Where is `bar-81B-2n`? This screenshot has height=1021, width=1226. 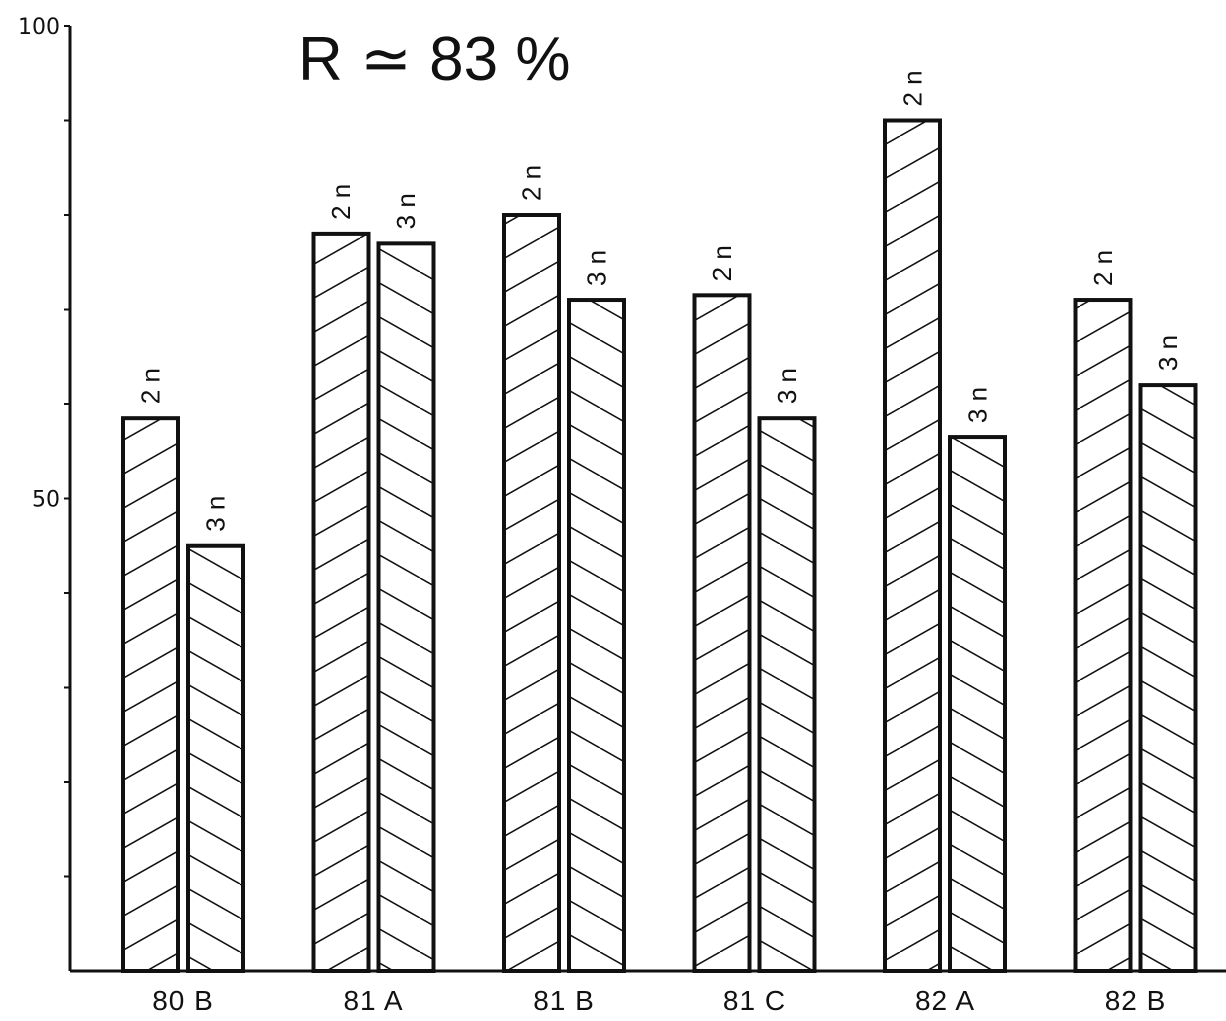 bar-81B-2n is located at coordinates (531, 593).